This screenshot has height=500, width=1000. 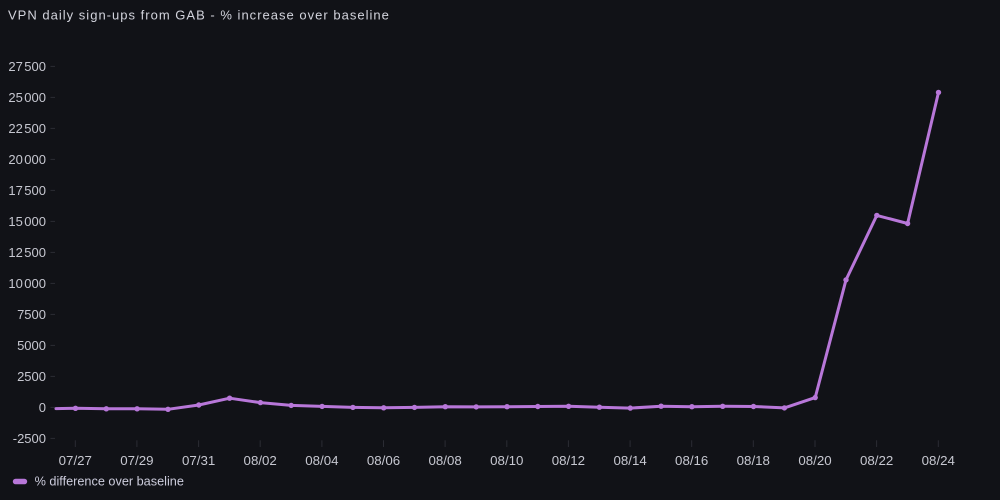 I want to click on svg-text: 07/29, so click(x=136, y=460).